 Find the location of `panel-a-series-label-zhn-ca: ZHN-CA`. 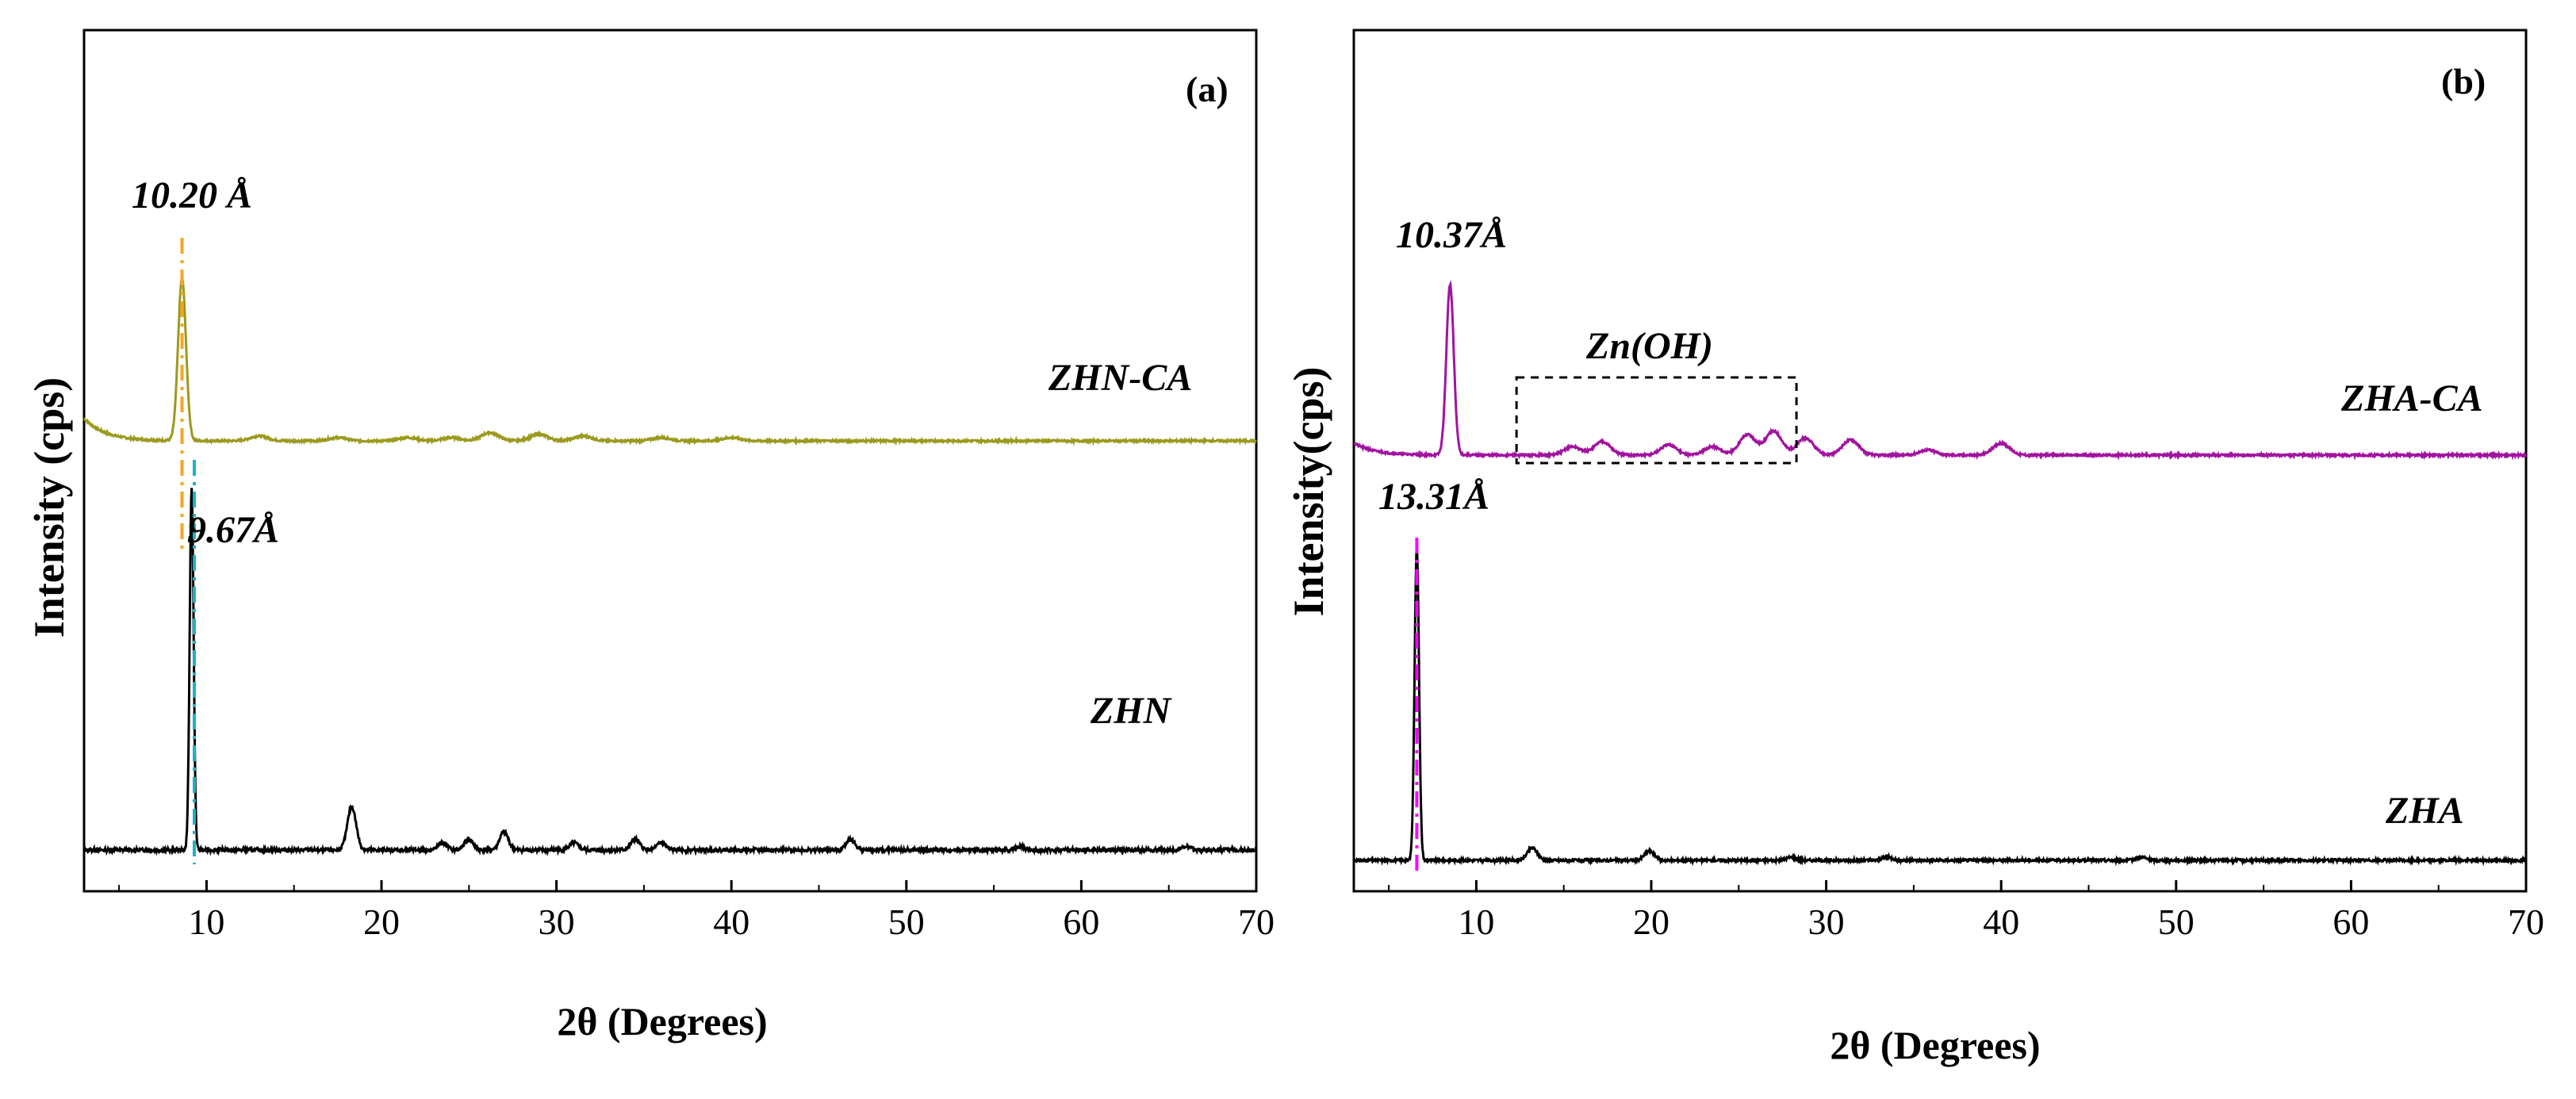

panel-a-series-label-zhn-ca: ZHN-CA is located at coordinates (1120, 378).